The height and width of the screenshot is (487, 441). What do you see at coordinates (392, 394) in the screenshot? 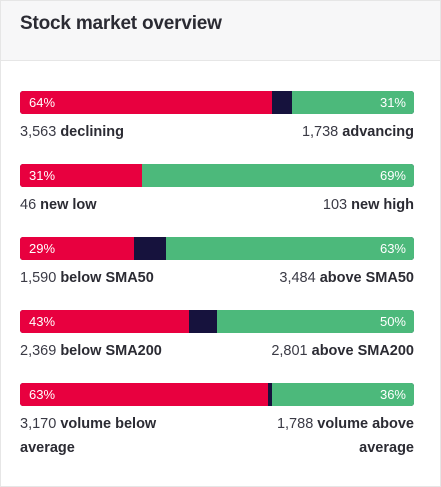
I see `positive-percent: 36%` at bounding box center [392, 394].